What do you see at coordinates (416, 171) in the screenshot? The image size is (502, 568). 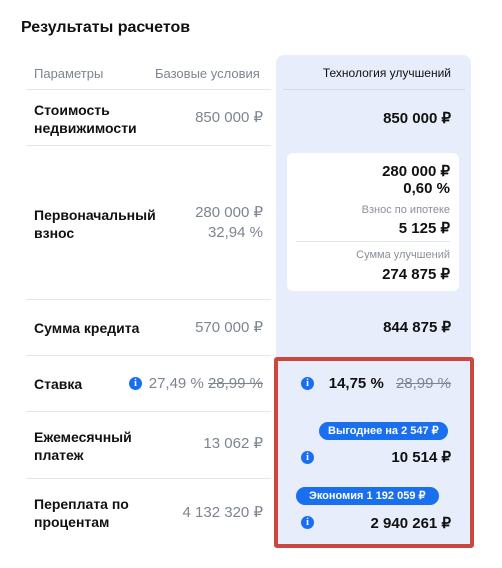 I see `down-payment-tech-amount: 280 000 ₽` at bounding box center [416, 171].